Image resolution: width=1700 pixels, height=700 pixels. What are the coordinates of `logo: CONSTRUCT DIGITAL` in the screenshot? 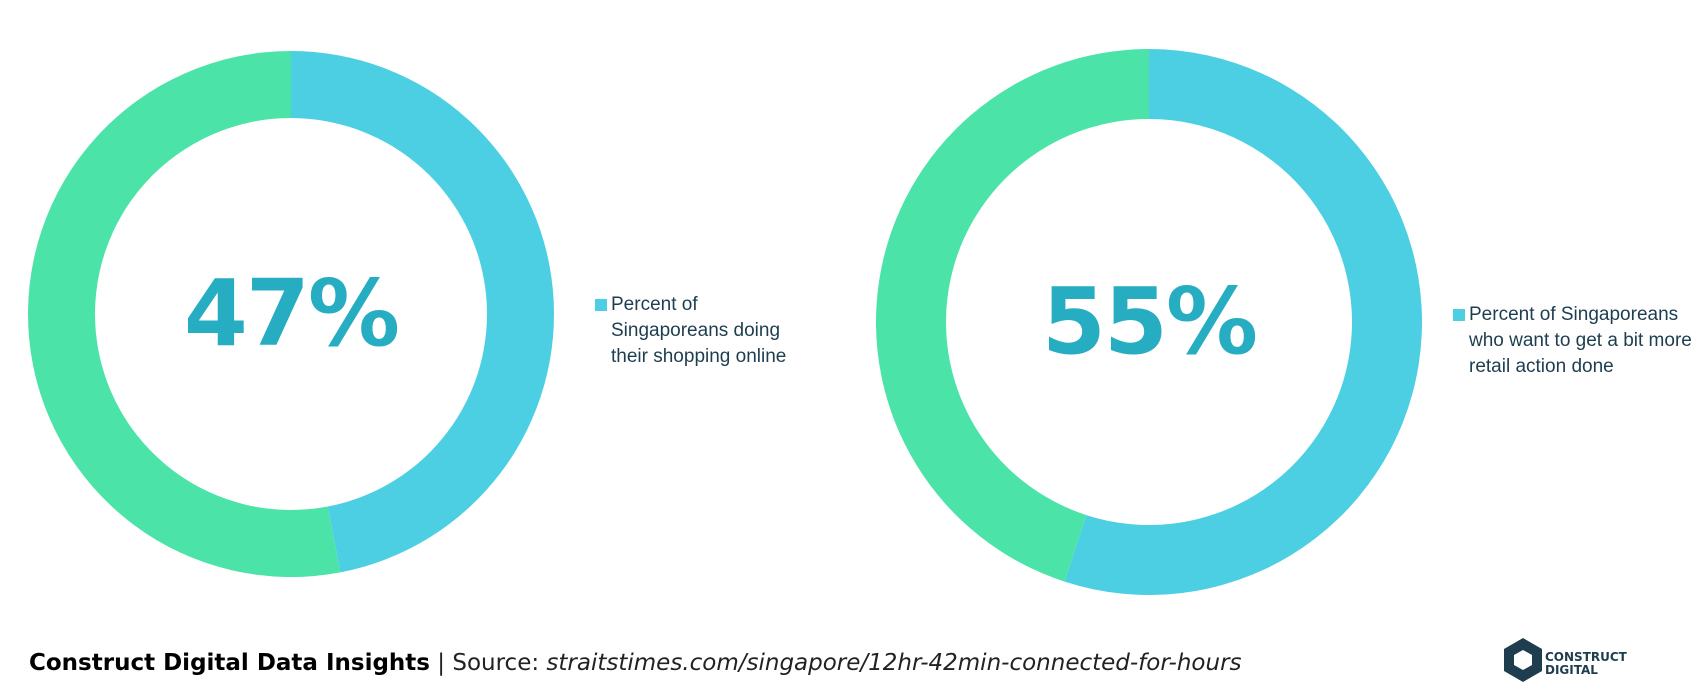 It's located at (1586, 664).